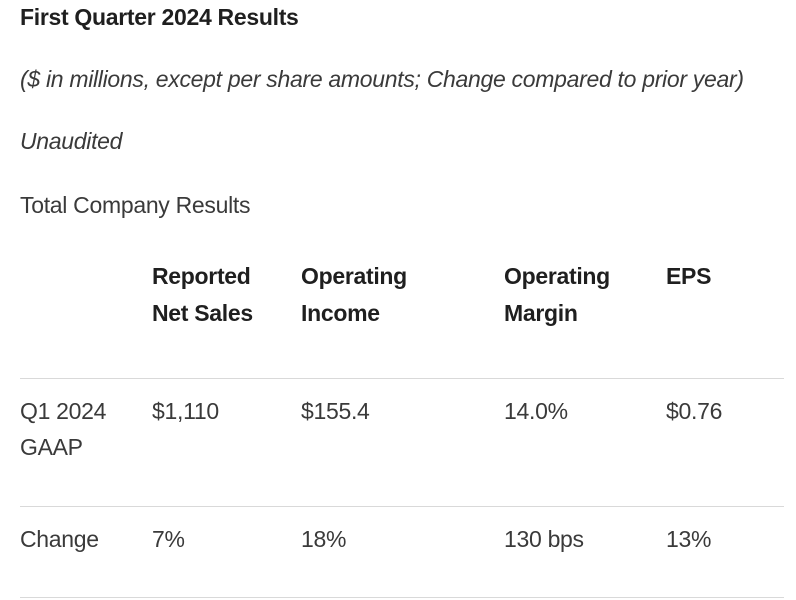  What do you see at coordinates (725, 552) in the screenshot?
I see `cell-eps: 13%` at bounding box center [725, 552].